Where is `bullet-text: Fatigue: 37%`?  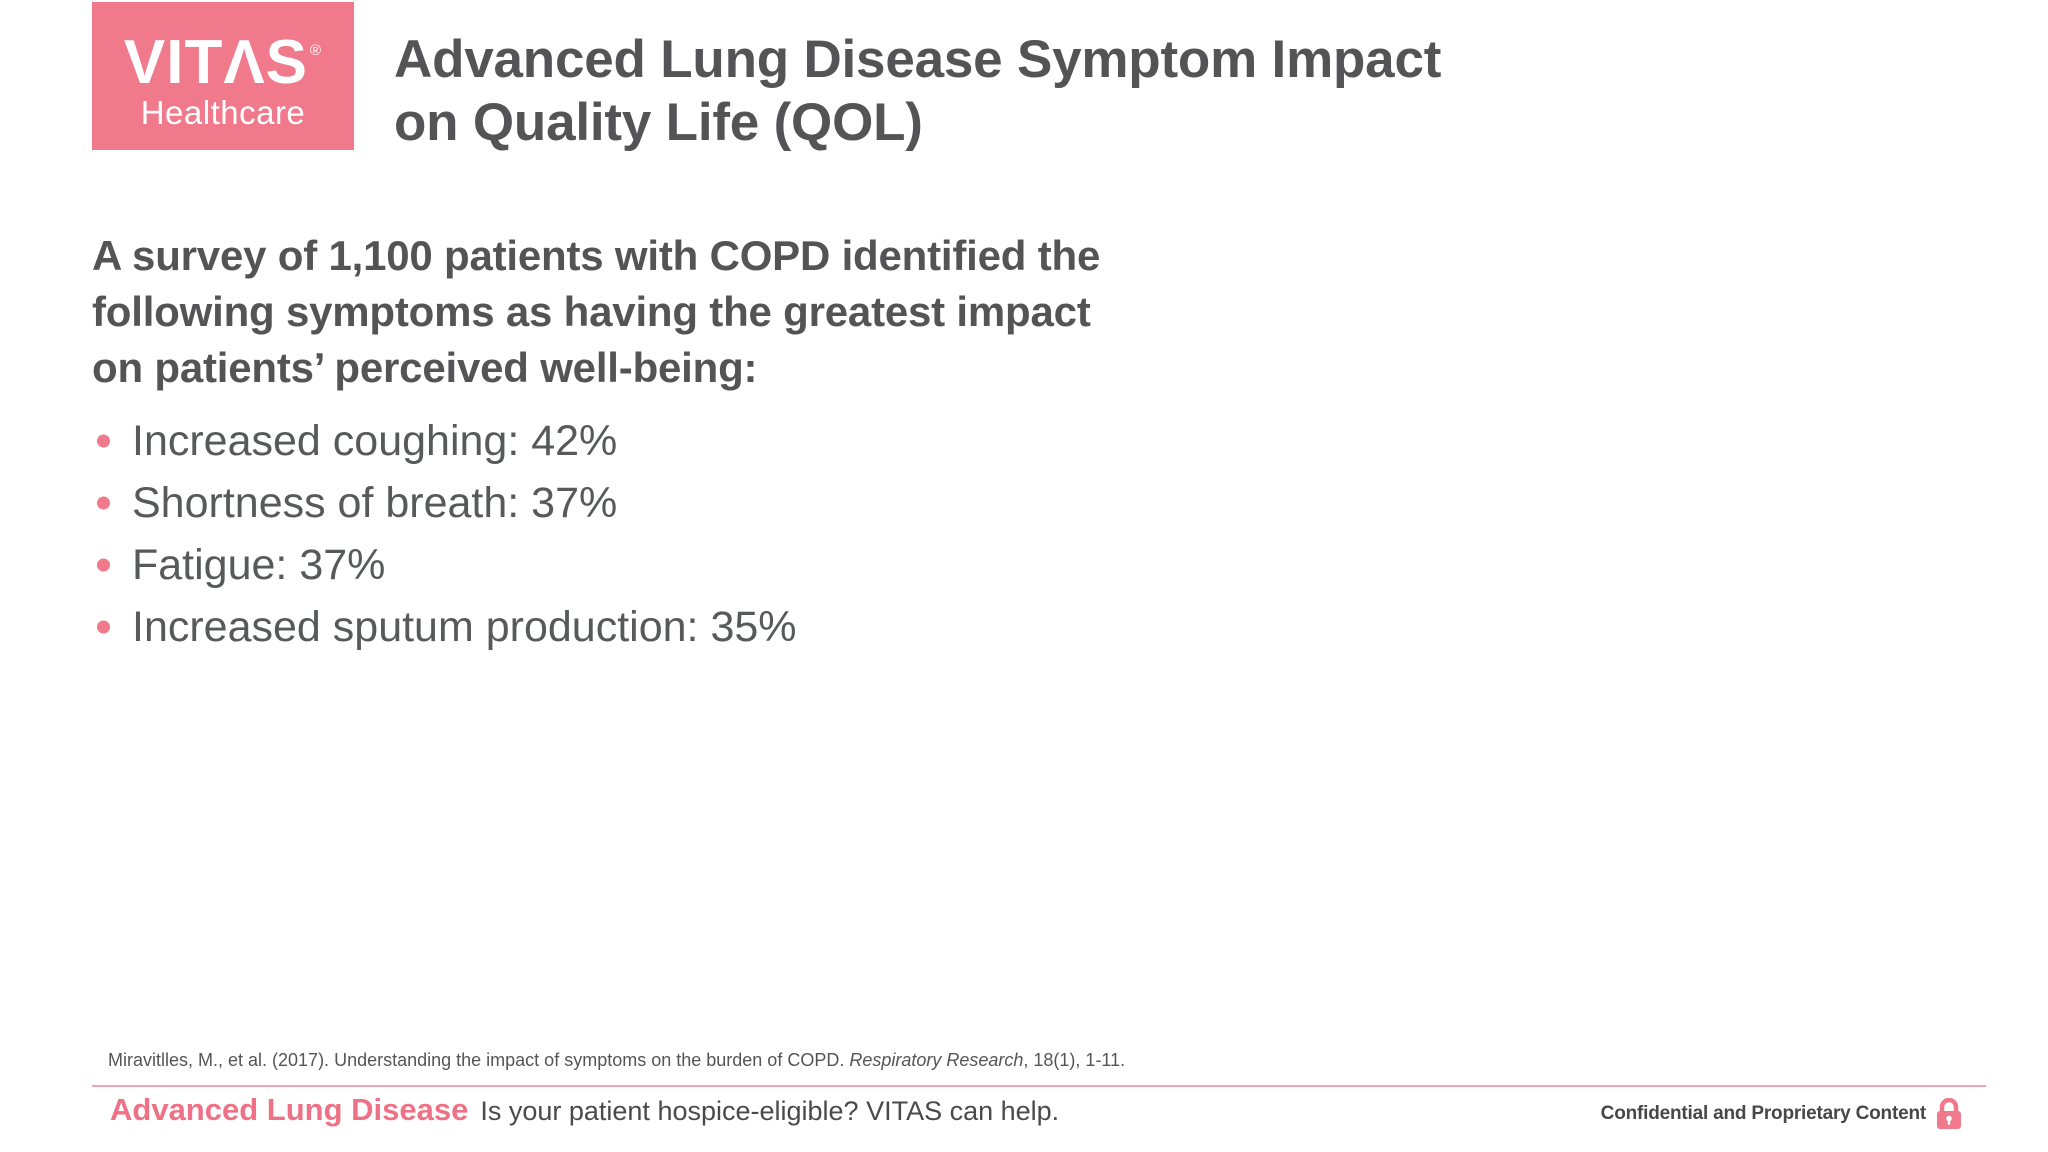
bullet-text: Fatigue: 37% is located at coordinates (259, 564).